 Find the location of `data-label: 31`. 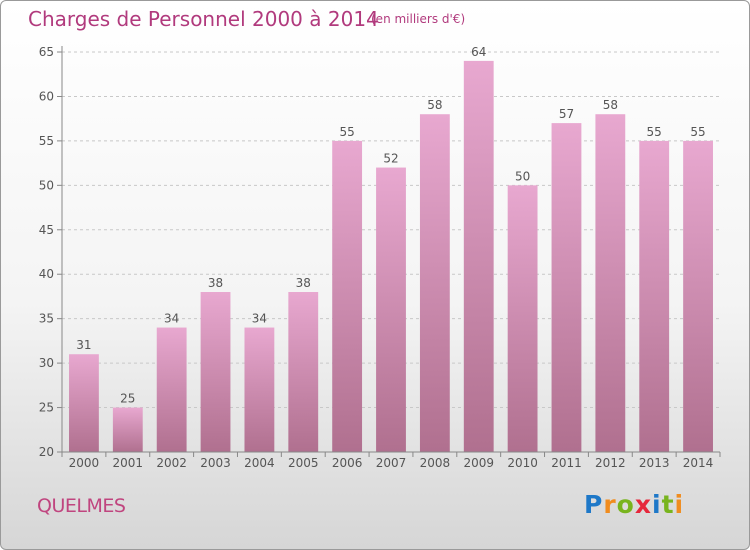

data-label: 31 is located at coordinates (83, 345).